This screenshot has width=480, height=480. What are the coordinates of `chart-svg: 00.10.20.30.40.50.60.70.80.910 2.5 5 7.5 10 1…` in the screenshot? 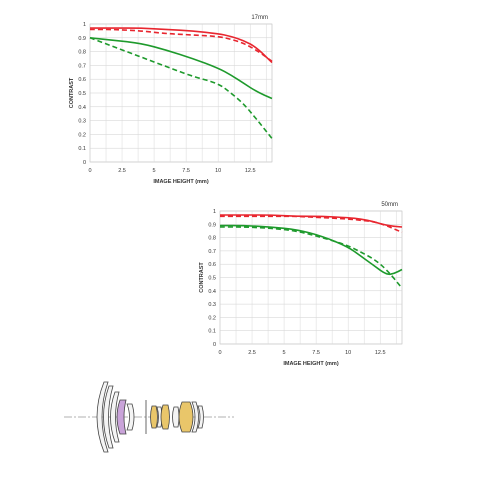 It's located at (301, 284).